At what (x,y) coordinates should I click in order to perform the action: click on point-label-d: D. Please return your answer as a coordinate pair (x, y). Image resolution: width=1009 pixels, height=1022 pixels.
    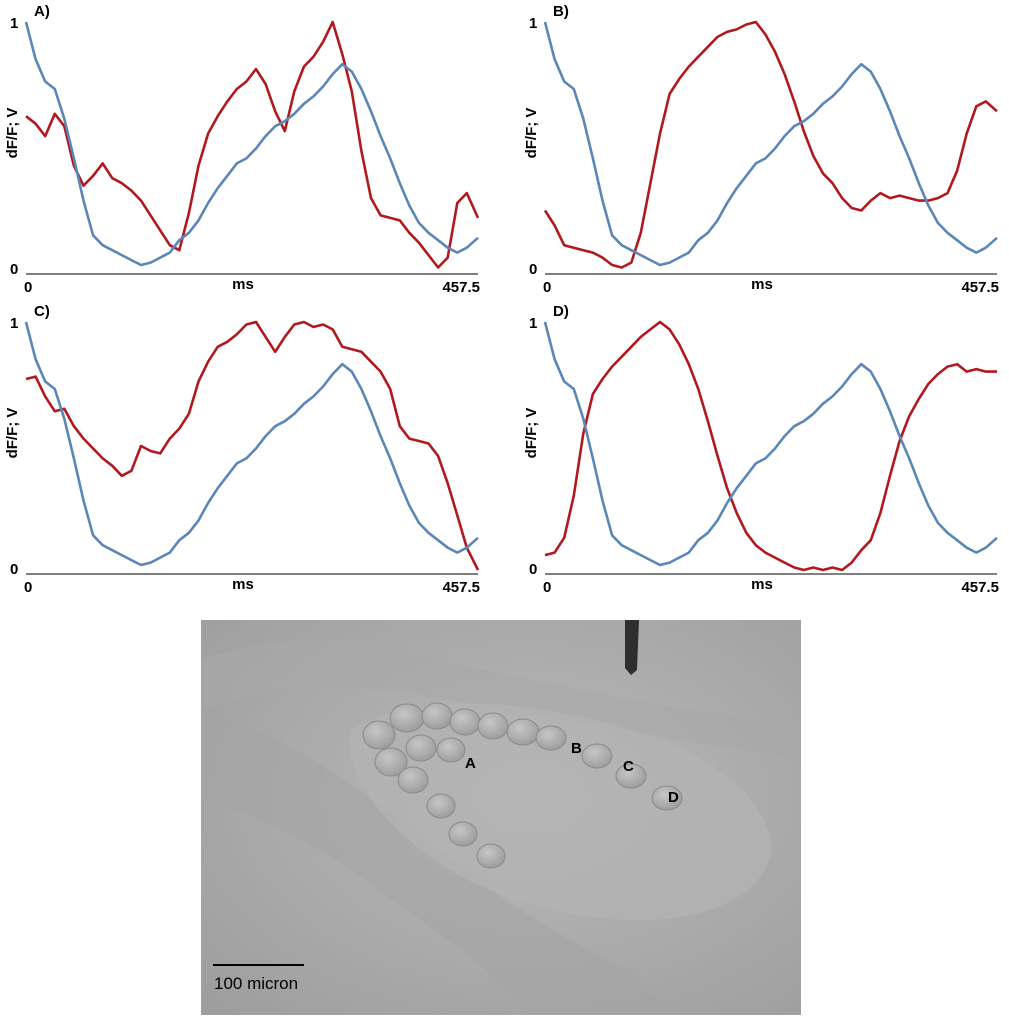
    Looking at the image, I should click on (673, 797).